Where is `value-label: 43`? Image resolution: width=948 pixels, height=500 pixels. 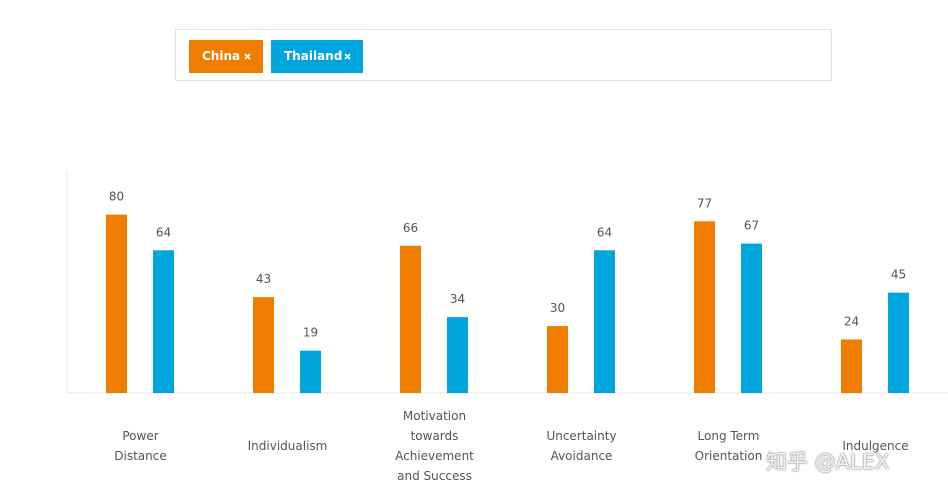
value-label: 43 is located at coordinates (263, 279).